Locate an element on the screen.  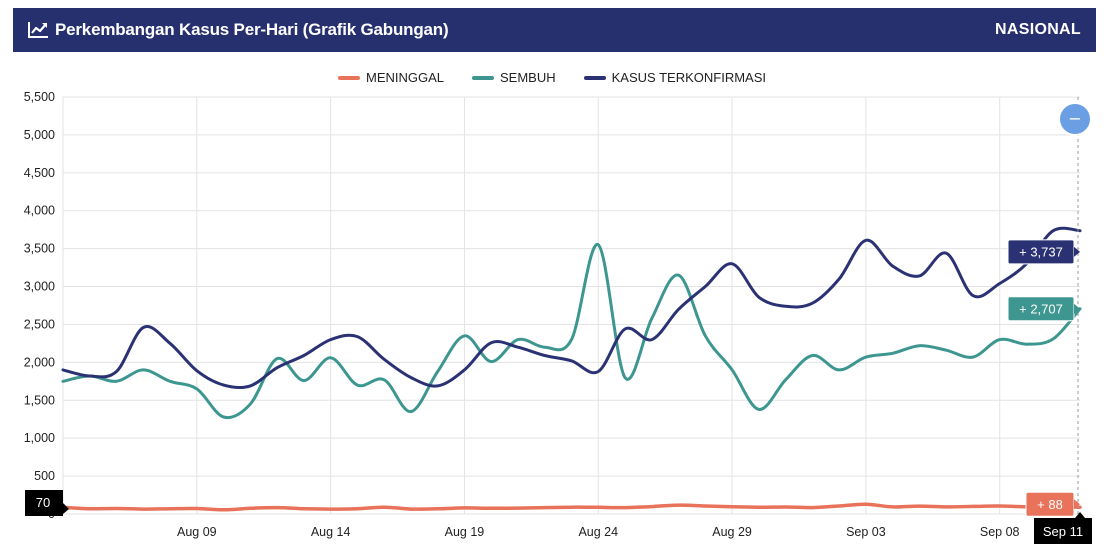
legend-item-meninggal: MENINGGAL is located at coordinates (391, 77).